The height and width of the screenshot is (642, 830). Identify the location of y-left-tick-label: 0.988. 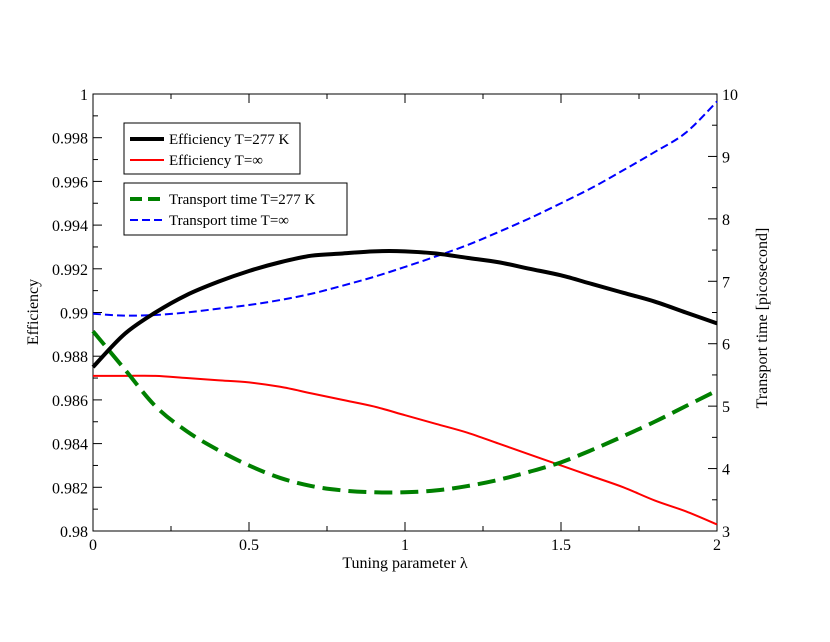
(70, 357).